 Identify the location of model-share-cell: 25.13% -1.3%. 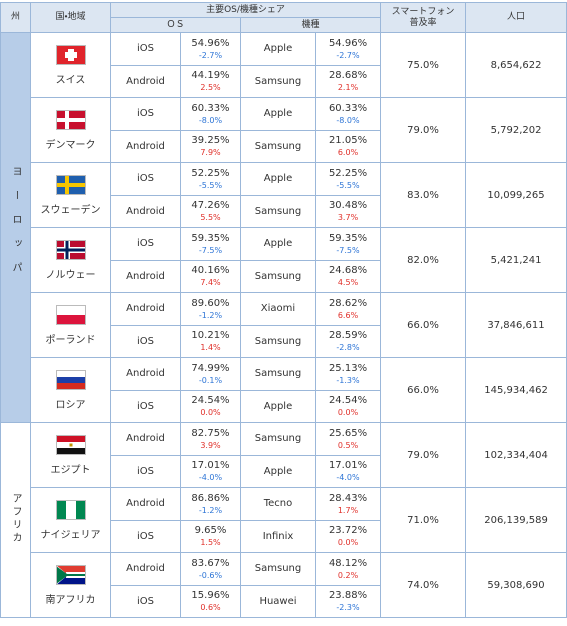
(348, 374).